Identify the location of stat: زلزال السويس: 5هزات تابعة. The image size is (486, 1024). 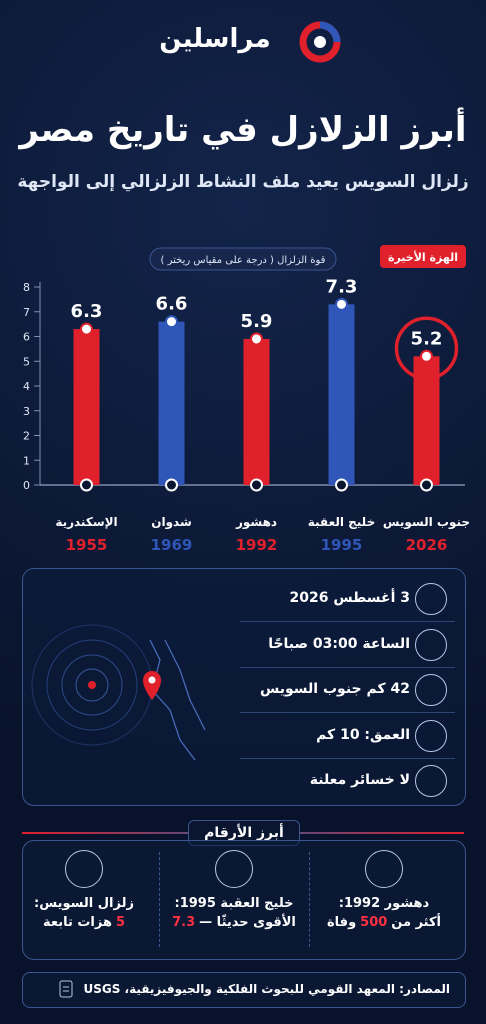
(84, 900).